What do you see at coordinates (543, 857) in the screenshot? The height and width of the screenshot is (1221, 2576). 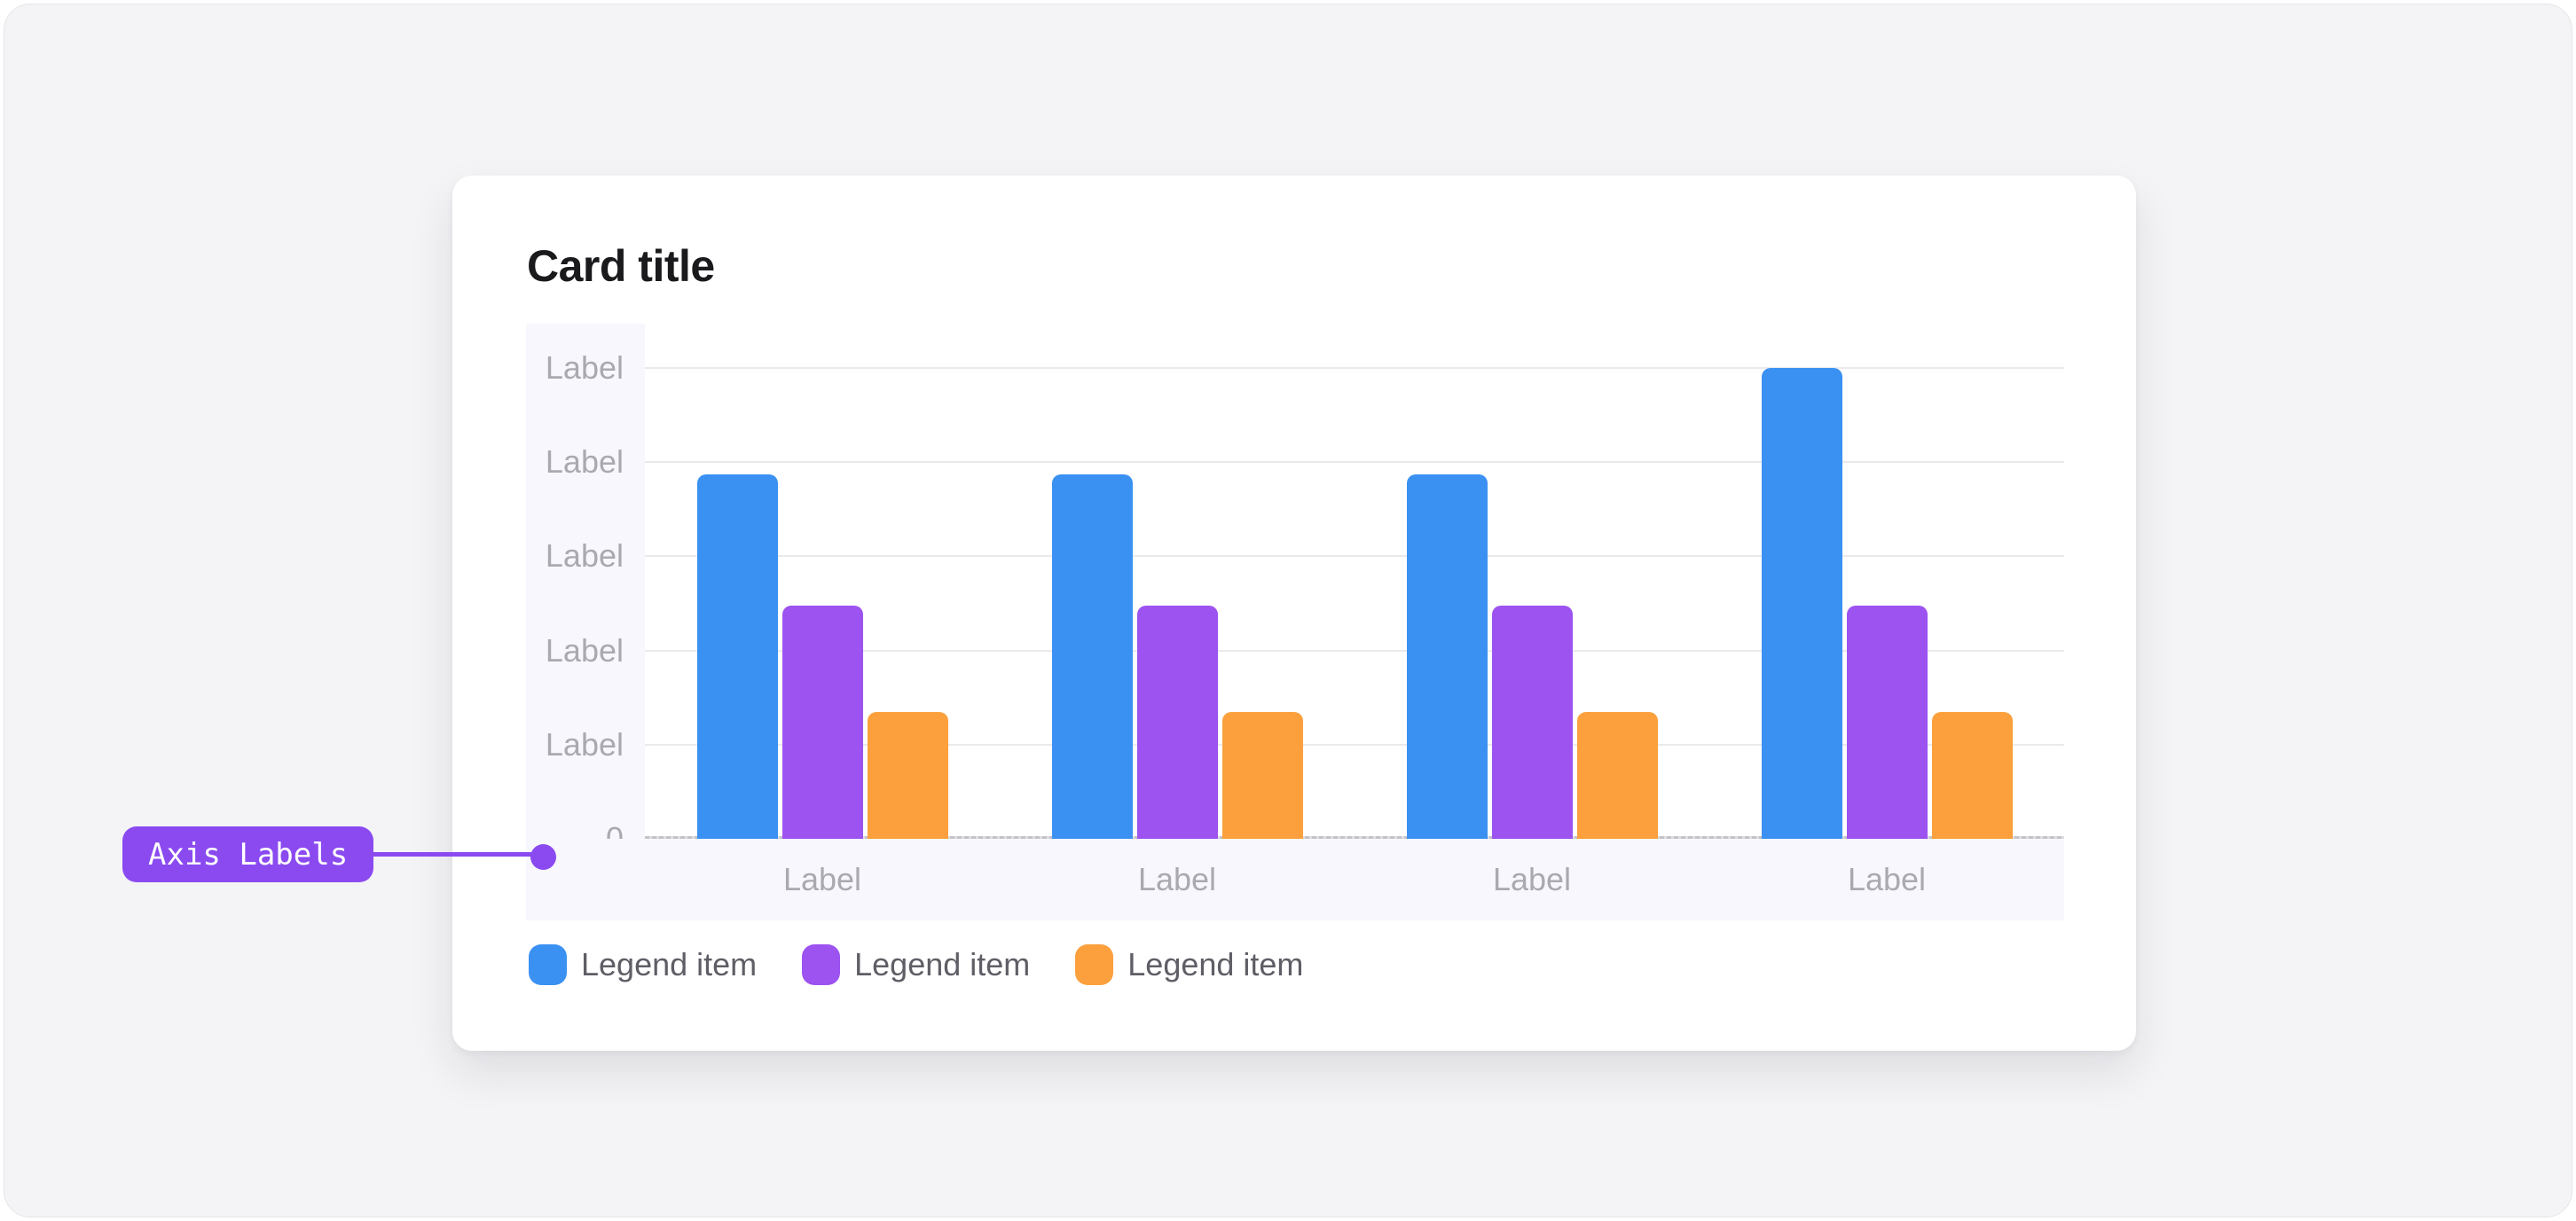 I see `annotation-connector-dot-icon` at bounding box center [543, 857].